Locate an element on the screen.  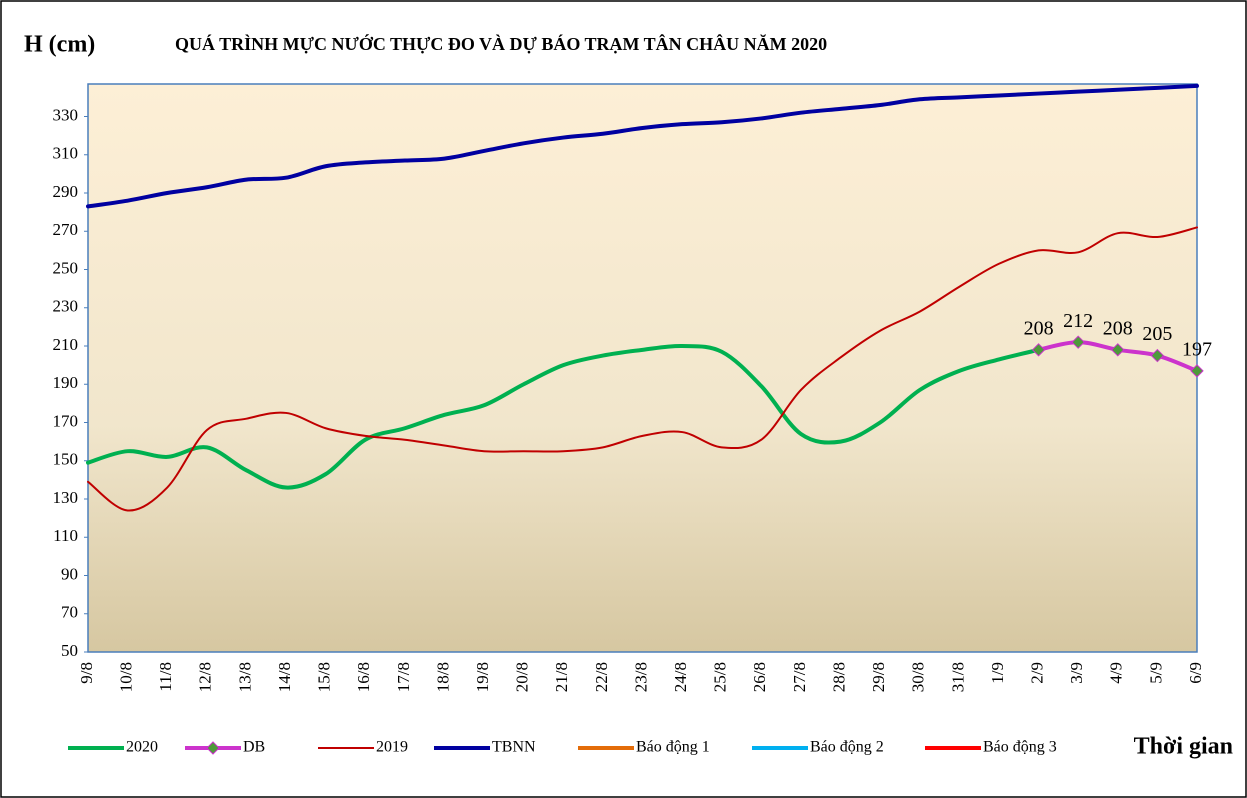
y-tick-label: 310 is located at coordinates (66, 153).